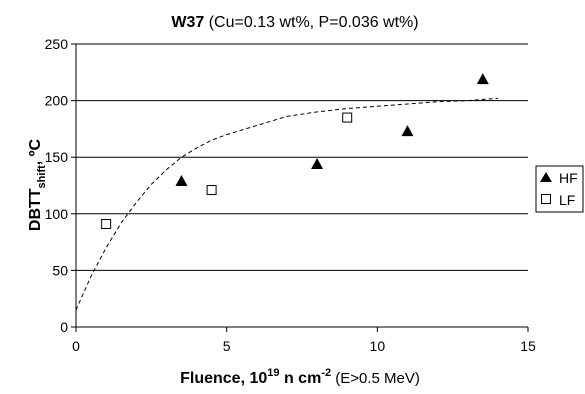 The image size is (585, 394). What do you see at coordinates (546, 177) in the screenshot?
I see `legend-marker-hf` at bounding box center [546, 177].